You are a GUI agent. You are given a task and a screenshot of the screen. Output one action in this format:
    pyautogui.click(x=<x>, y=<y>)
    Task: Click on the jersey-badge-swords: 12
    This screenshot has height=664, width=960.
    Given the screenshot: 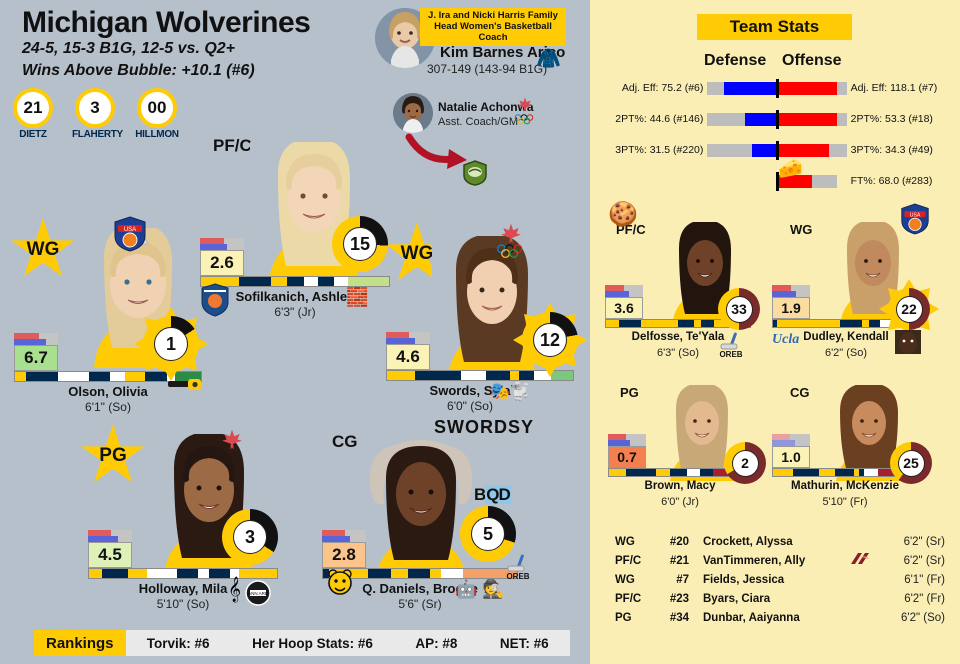 What is the action you would take?
    pyautogui.click(x=550, y=340)
    